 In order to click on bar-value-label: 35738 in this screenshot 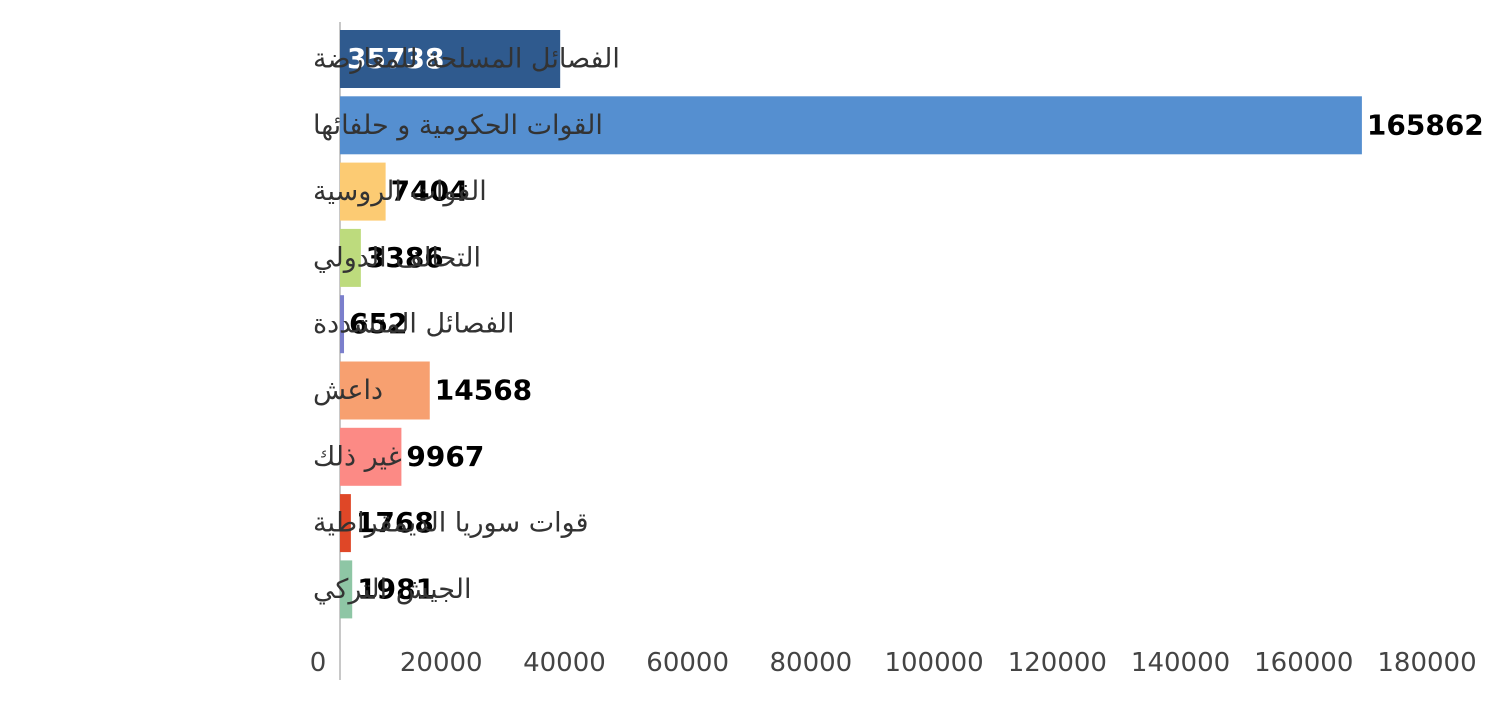, I will do `click(395, 58)`.